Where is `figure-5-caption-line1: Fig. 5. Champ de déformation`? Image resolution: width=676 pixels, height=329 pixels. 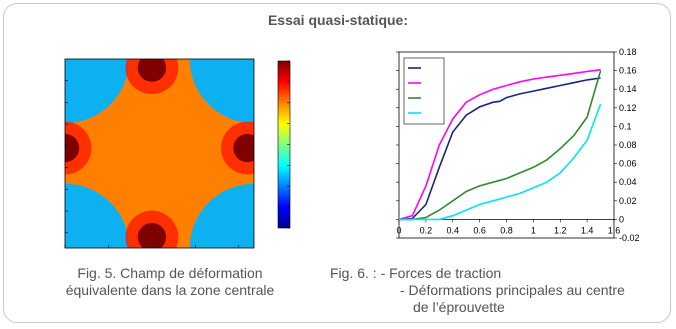 figure-5-caption-line1: Fig. 5. Champ de déformation is located at coordinates (170, 273).